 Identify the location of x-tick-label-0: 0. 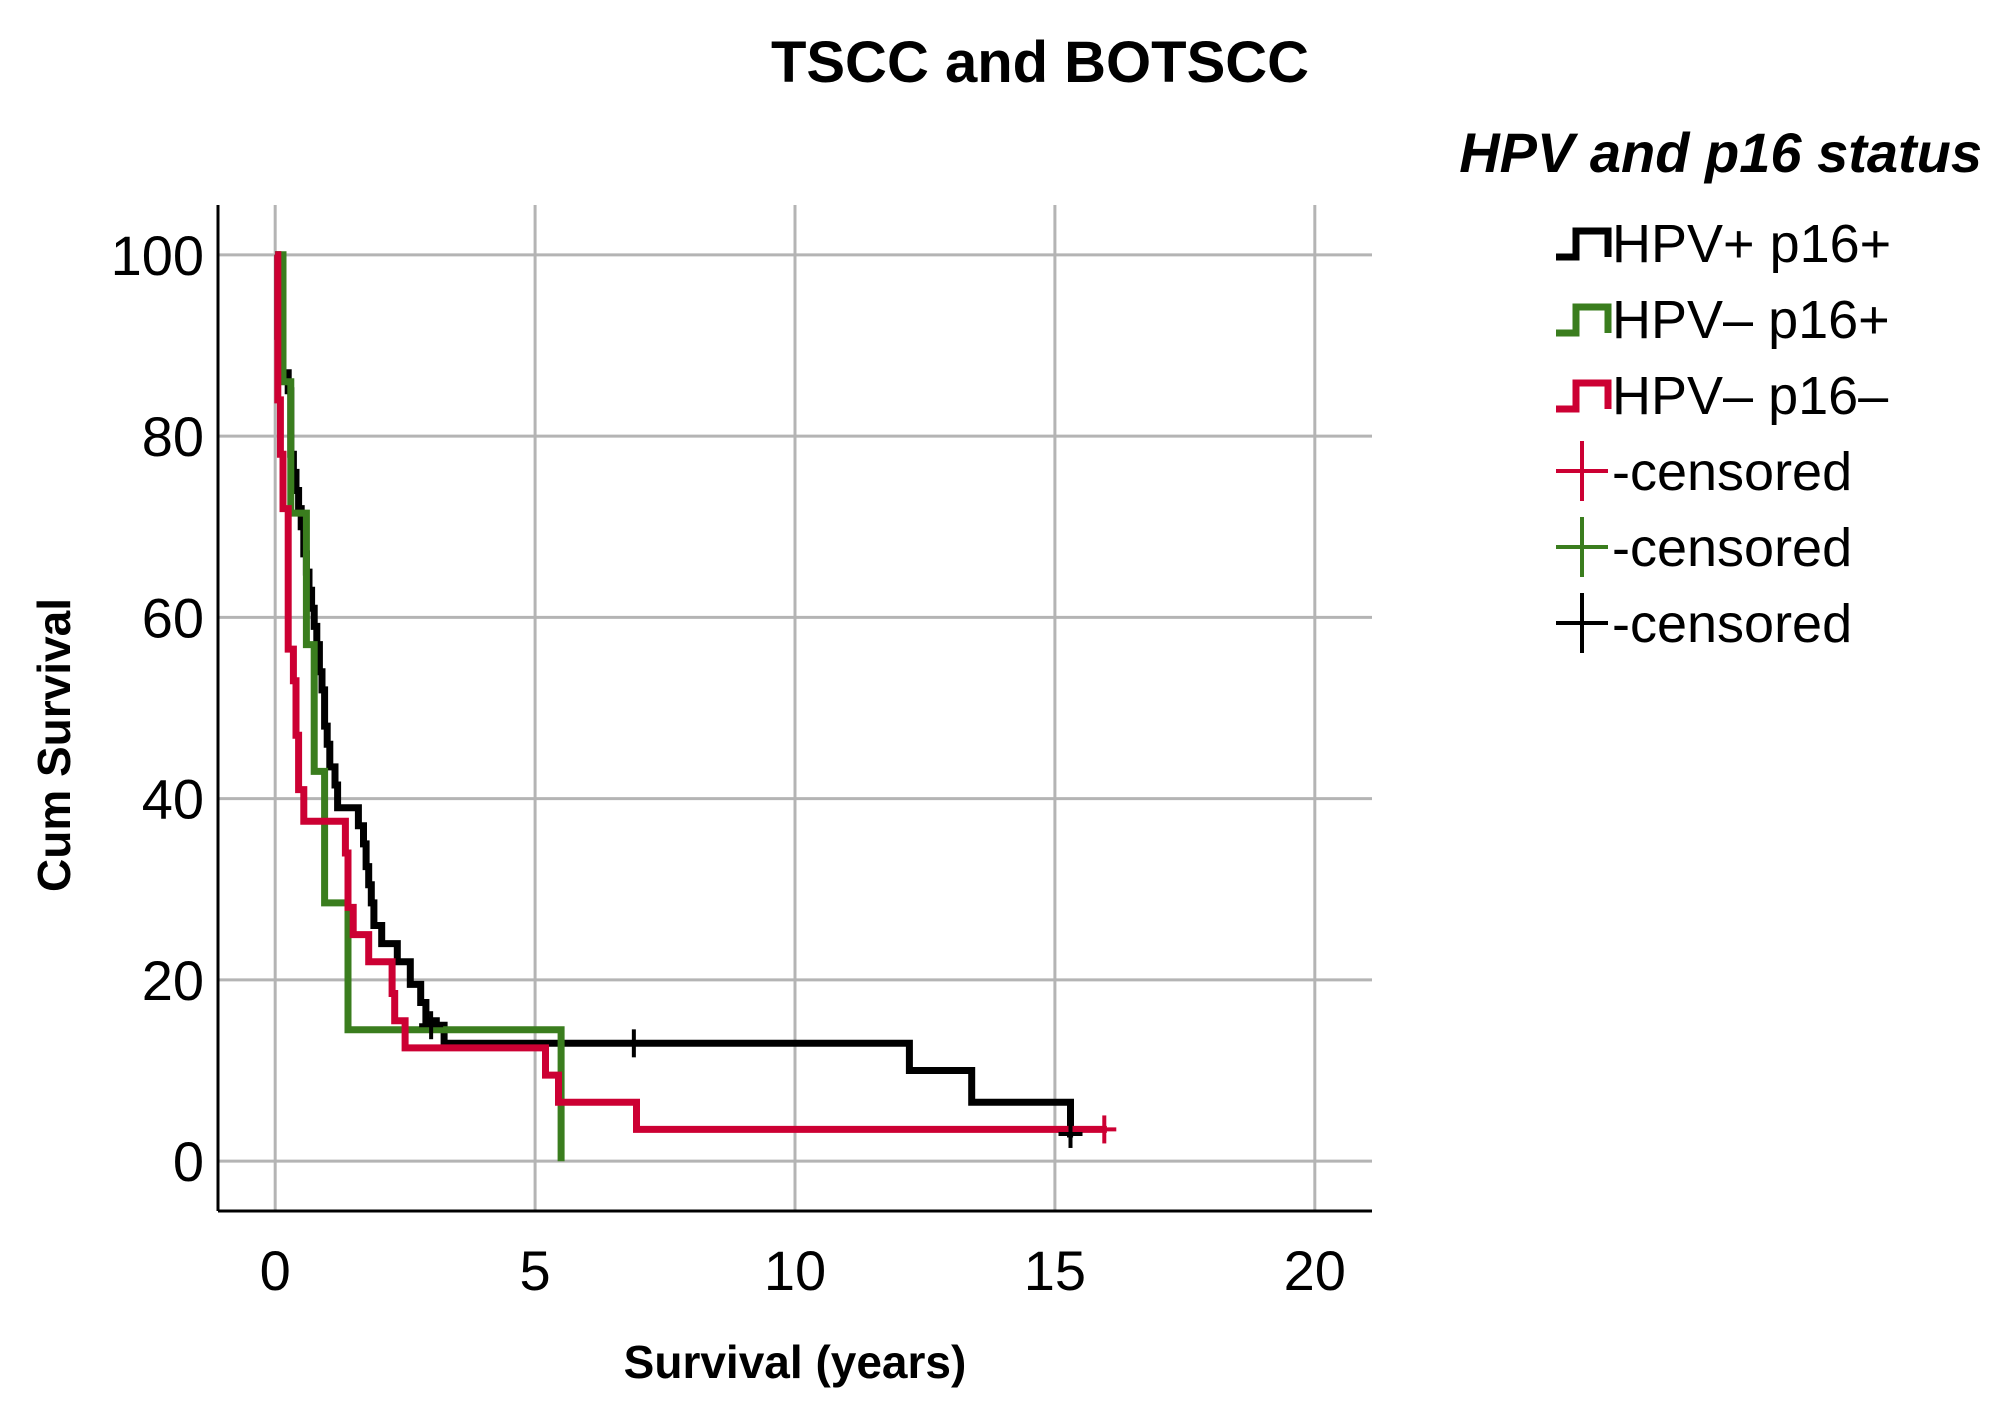
(275, 1270).